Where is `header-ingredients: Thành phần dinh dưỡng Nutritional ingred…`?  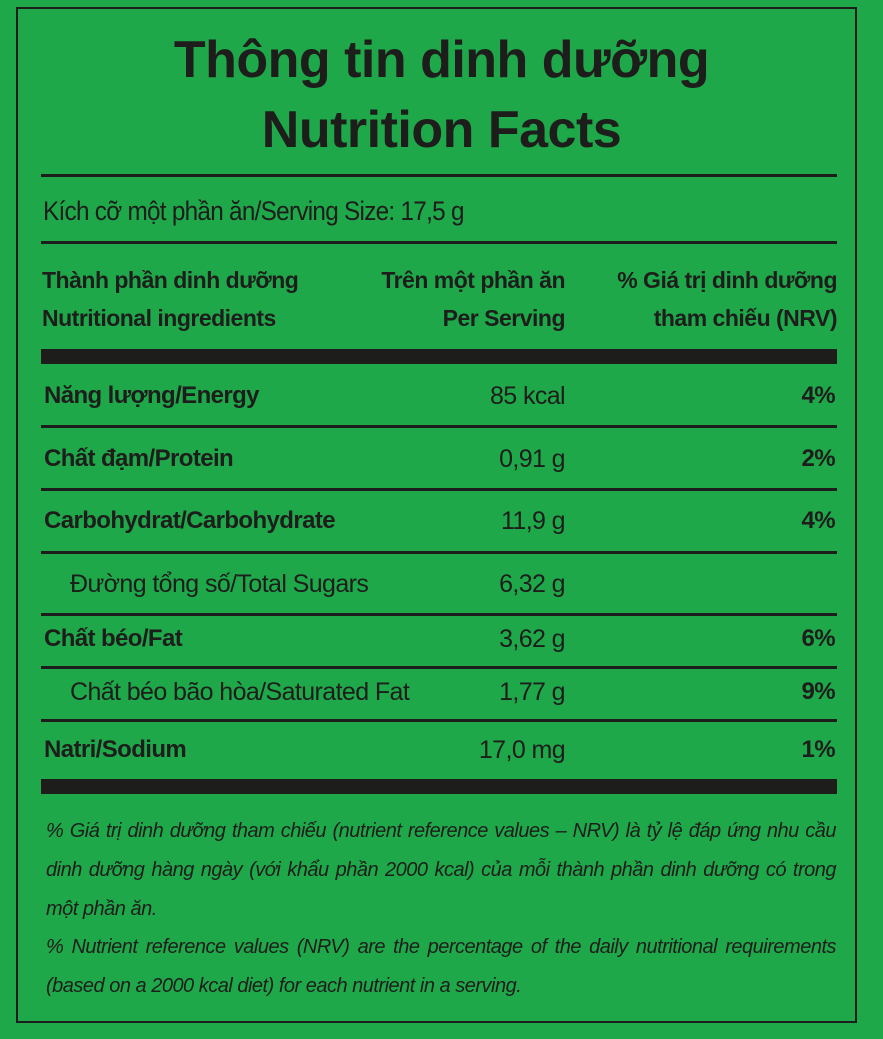 header-ingredients: Thành phần dinh dưỡng Nutritional ingred… is located at coordinates (170, 299).